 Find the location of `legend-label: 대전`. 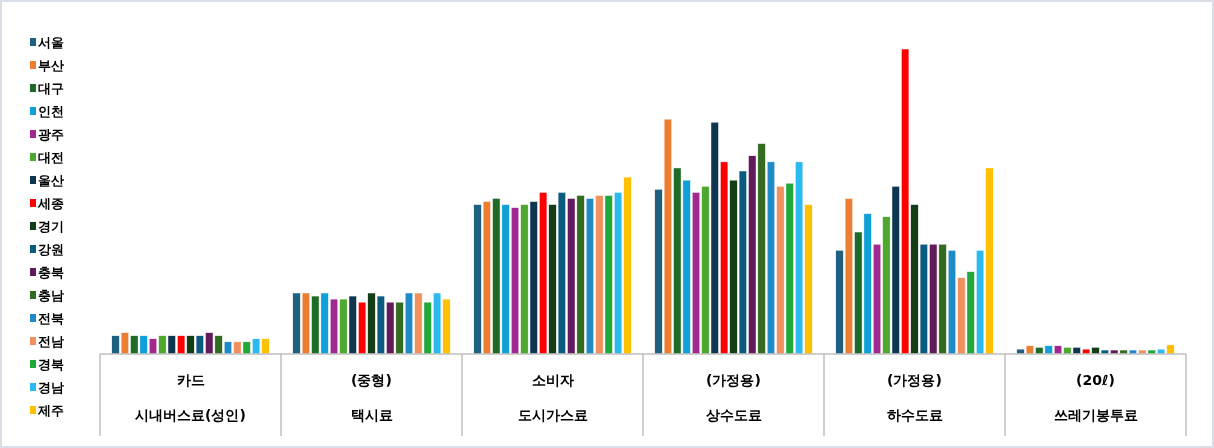

legend-label: 대전 is located at coordinates (51, 157).